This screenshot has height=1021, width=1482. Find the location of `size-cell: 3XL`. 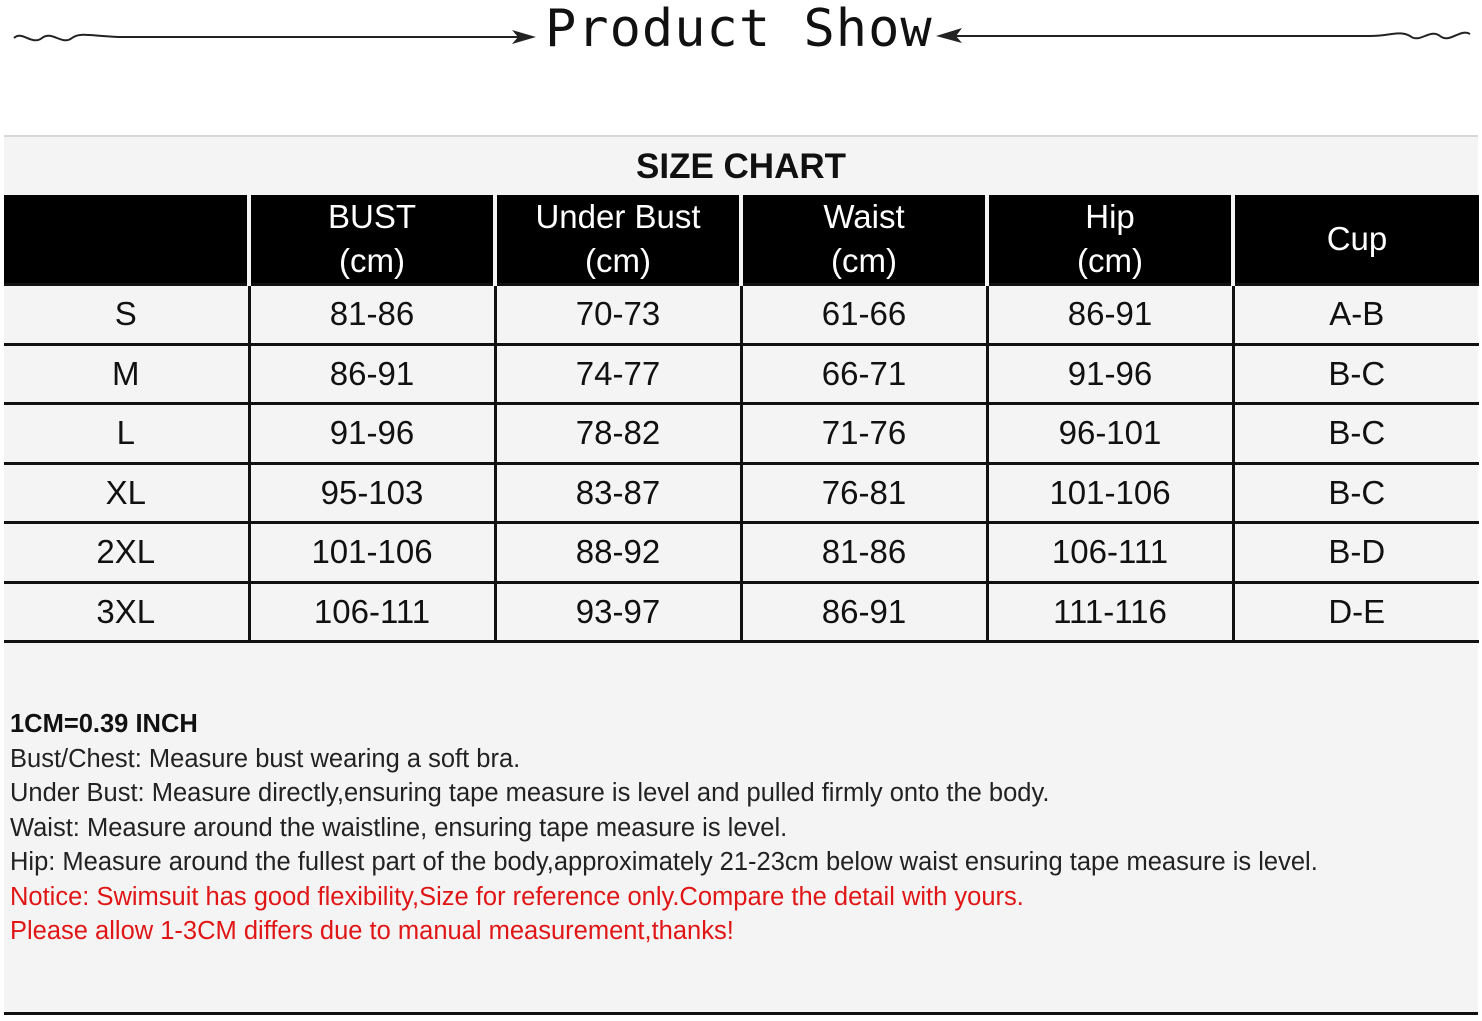

size-cell: 3XL is located at coordinates (126, 611).